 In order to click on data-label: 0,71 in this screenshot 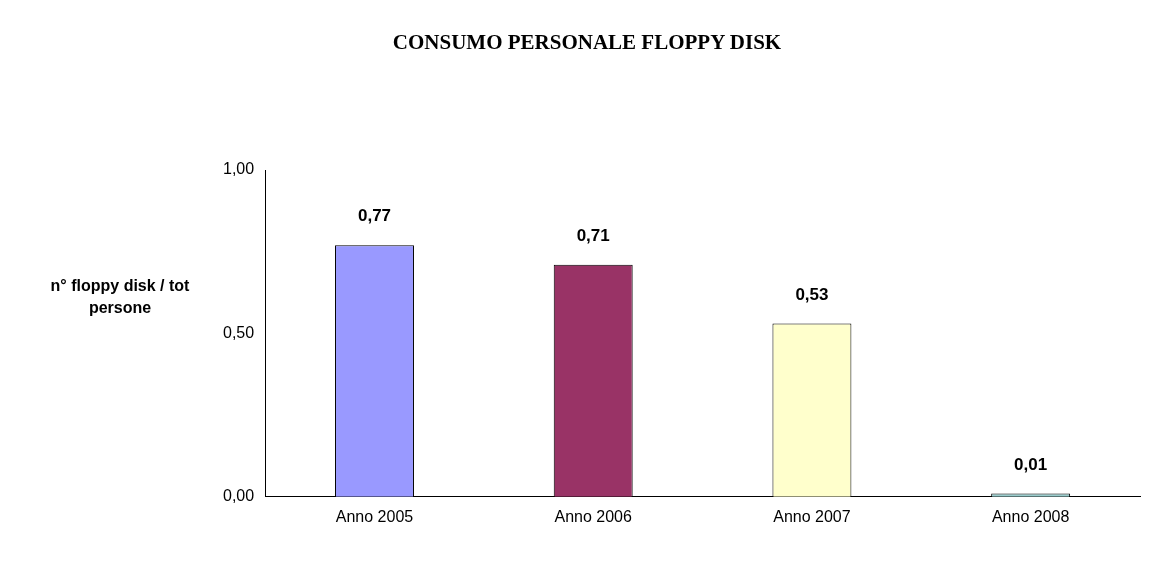, I will do `click(593, 235)`.